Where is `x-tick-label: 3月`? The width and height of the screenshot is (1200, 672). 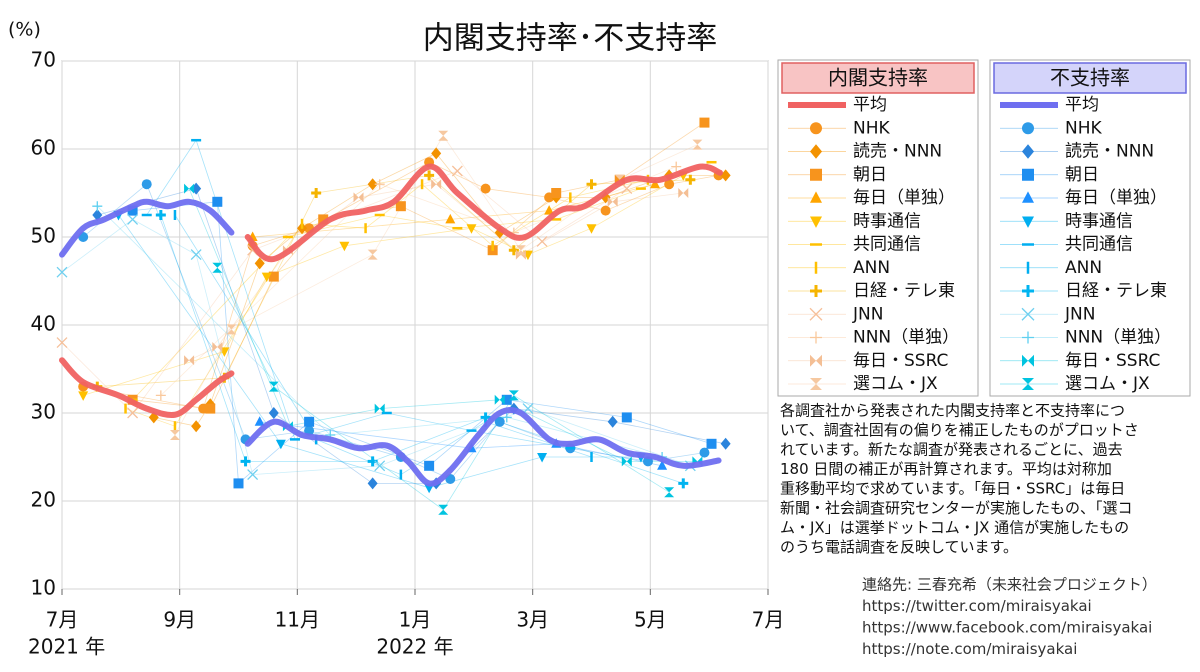
x-tick-label: 3月 is located at coordinates (532, 620).